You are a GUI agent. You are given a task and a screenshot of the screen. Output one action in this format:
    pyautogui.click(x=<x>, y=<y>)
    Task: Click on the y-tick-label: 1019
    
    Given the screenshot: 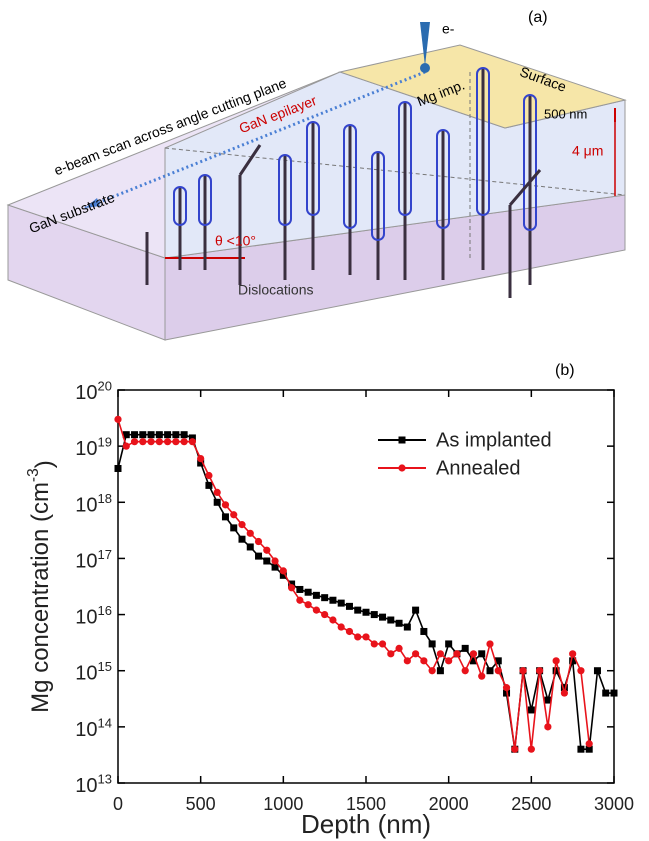 What is the action you would take?
    pyautogui.click(x=93, y=447)
    